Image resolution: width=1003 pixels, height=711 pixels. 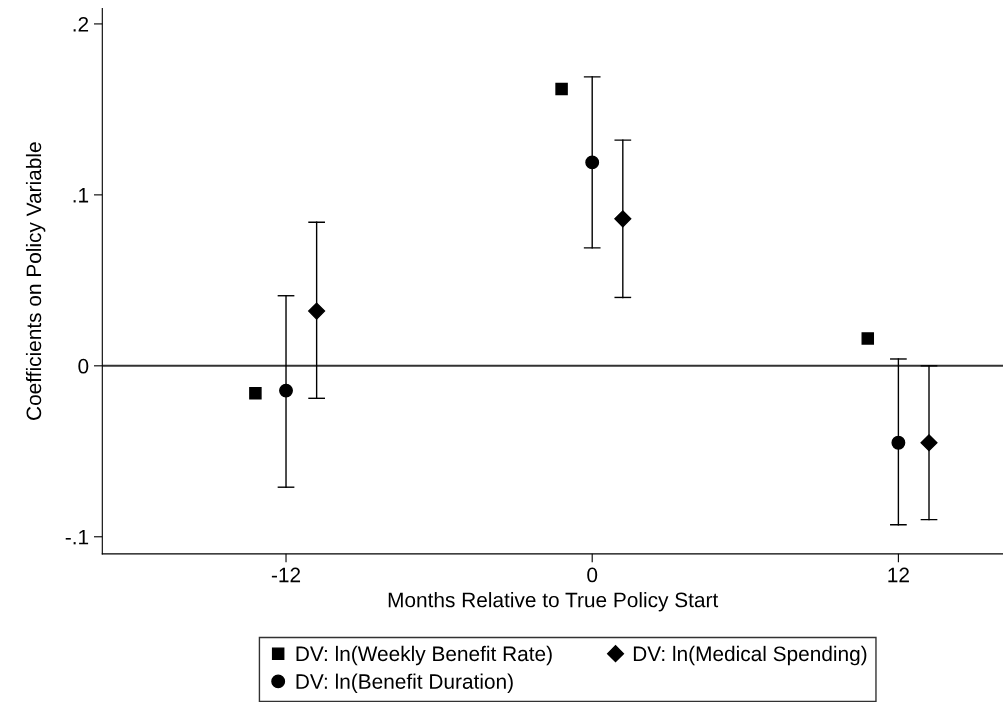 I want to click on y-tick-label: -.1, so click(x=77, y=537).